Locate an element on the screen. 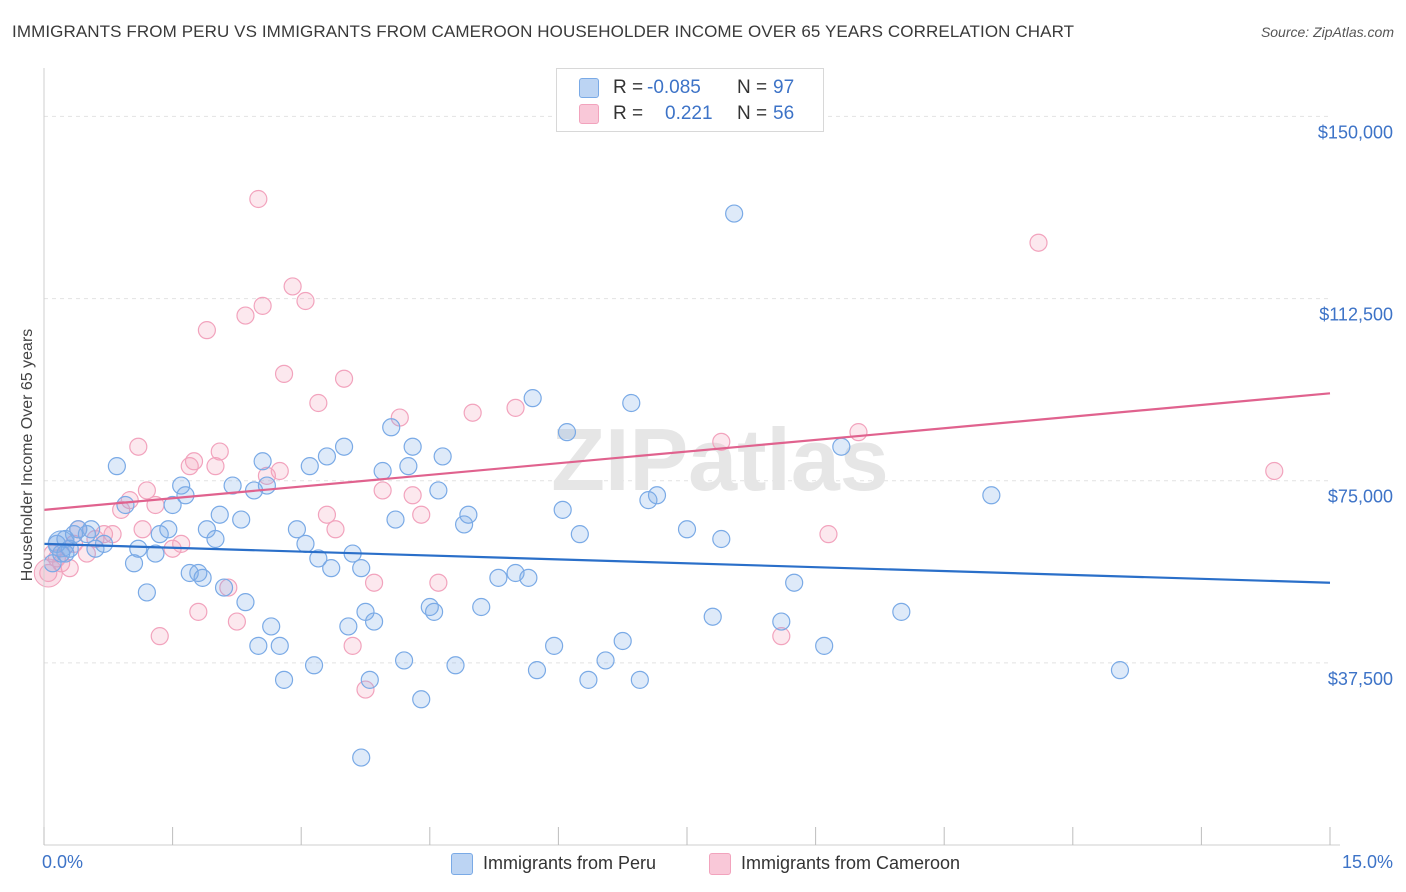 This screenshot has height=892, width=1406. stats-legend: R = -0.085 N = 97 R = 0.221 N = 56 is located at coordinates (690, 100).